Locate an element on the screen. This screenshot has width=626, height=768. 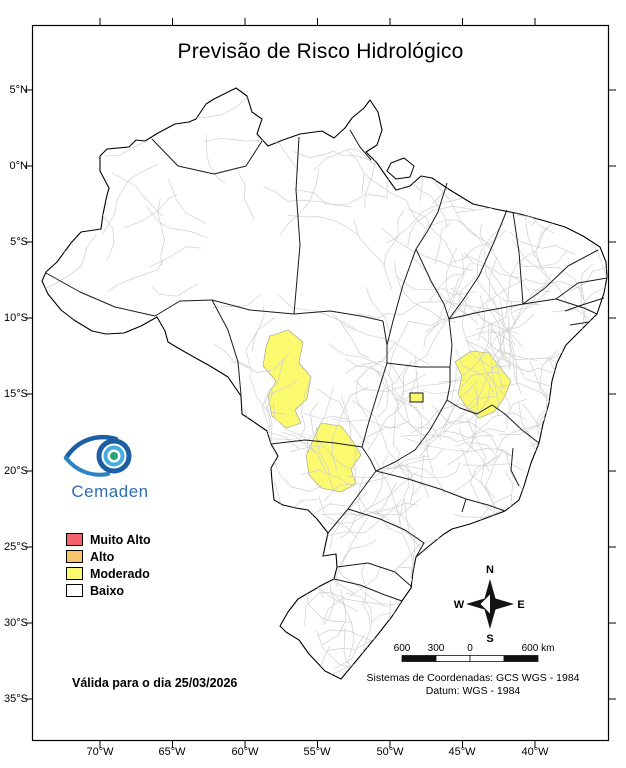
cemaden-logo: Cemaden is located at coordinates (110, 466).